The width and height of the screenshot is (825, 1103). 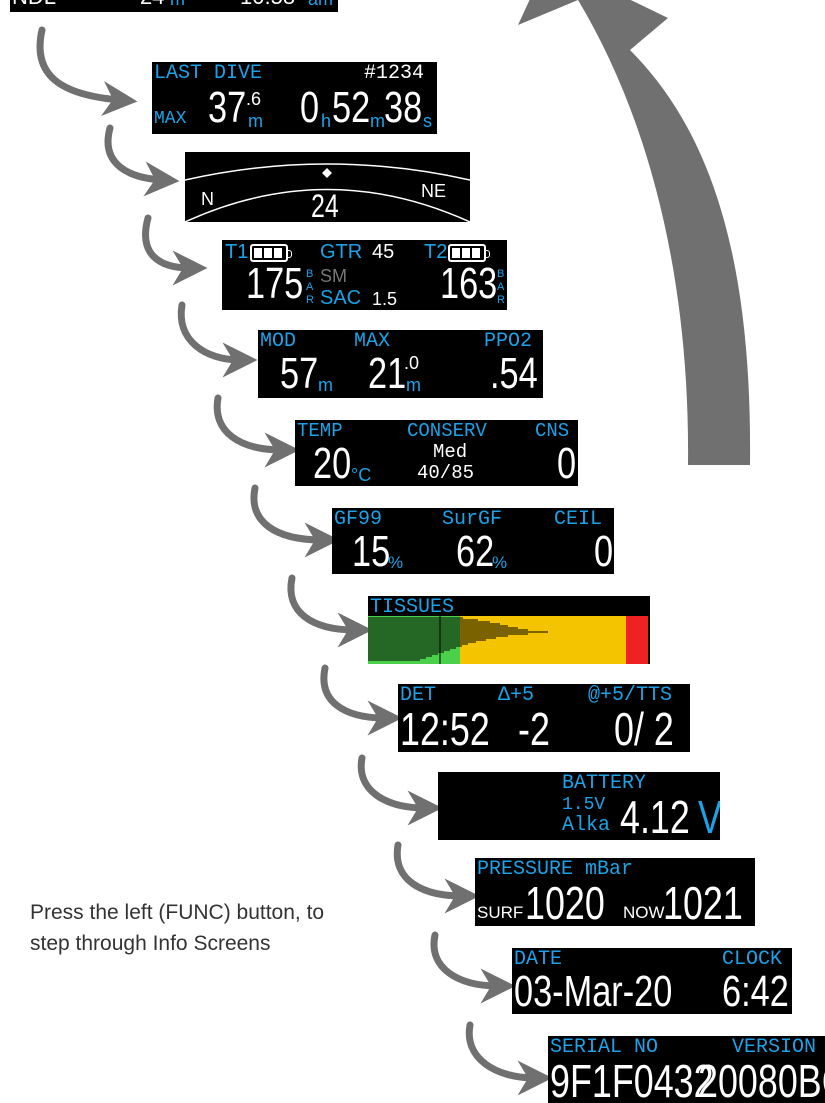 What do you see at coordinates (326, 121) in the screenshot?
I see `hours-unit: h` at bounding box center [326, 121].